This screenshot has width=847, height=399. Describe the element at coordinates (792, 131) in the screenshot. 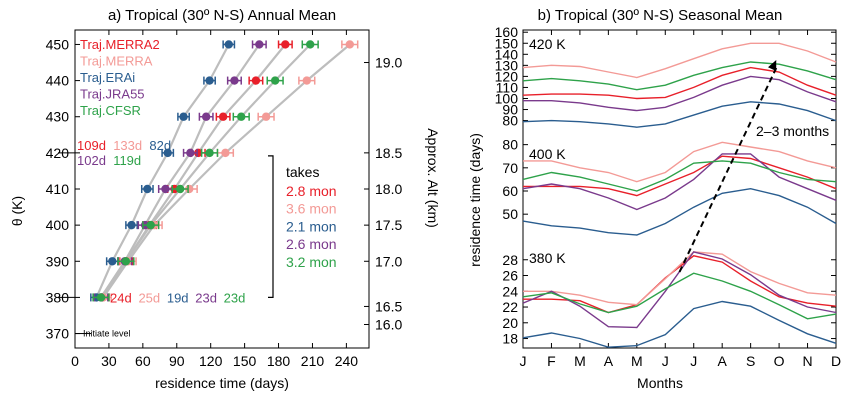

I see `arrow-label: 2–3 months` at that location.